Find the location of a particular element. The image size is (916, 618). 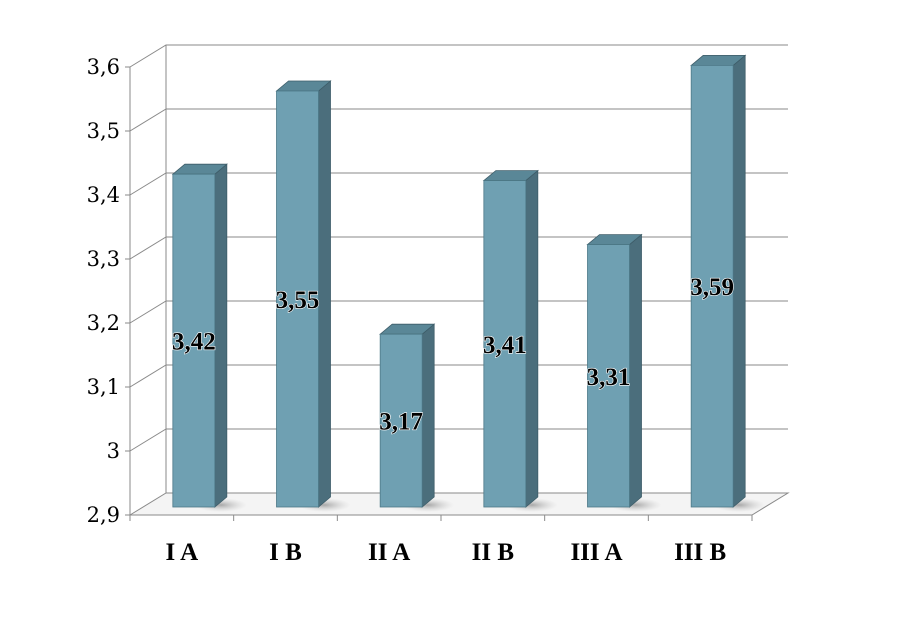

x-category-label: III B is located at coordinates (700, 552).